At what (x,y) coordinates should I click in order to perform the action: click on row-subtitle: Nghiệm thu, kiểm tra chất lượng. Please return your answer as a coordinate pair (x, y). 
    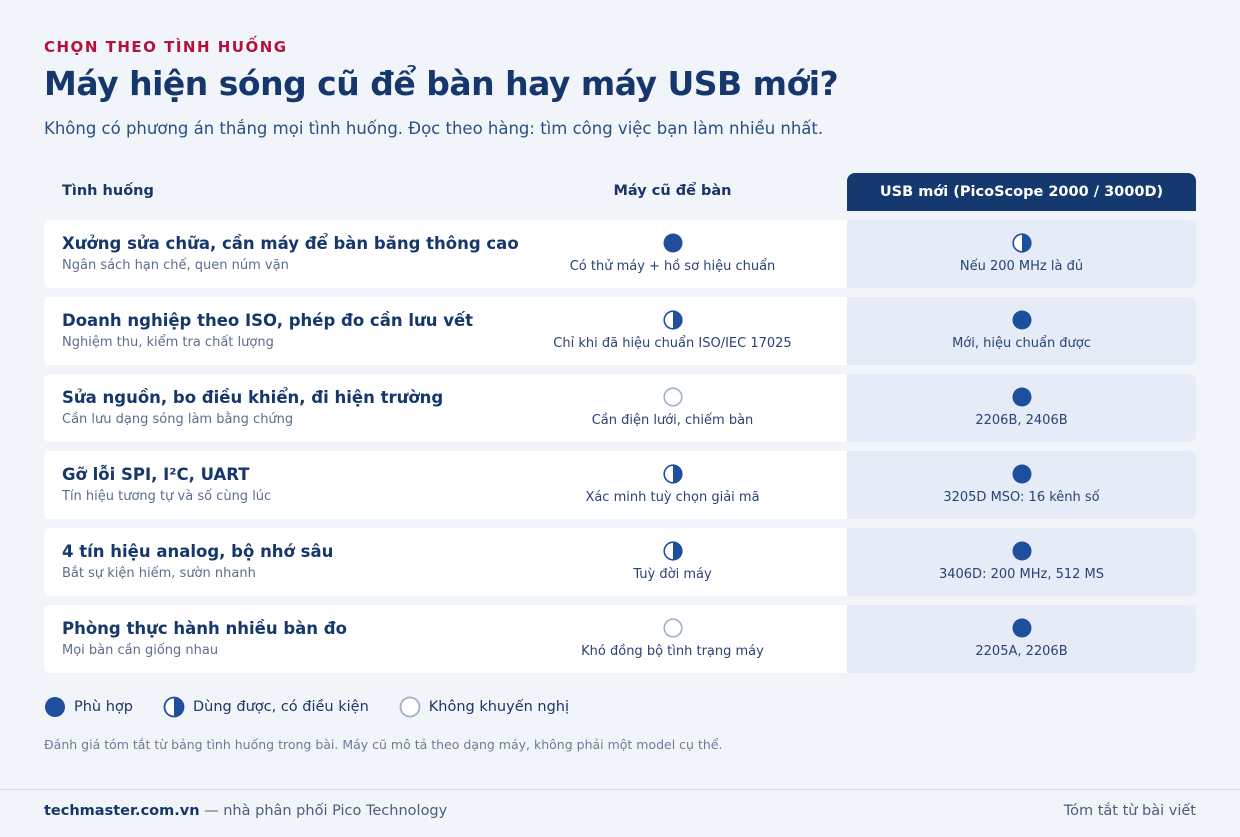
    Looking at the image, I should click on (168, 342).